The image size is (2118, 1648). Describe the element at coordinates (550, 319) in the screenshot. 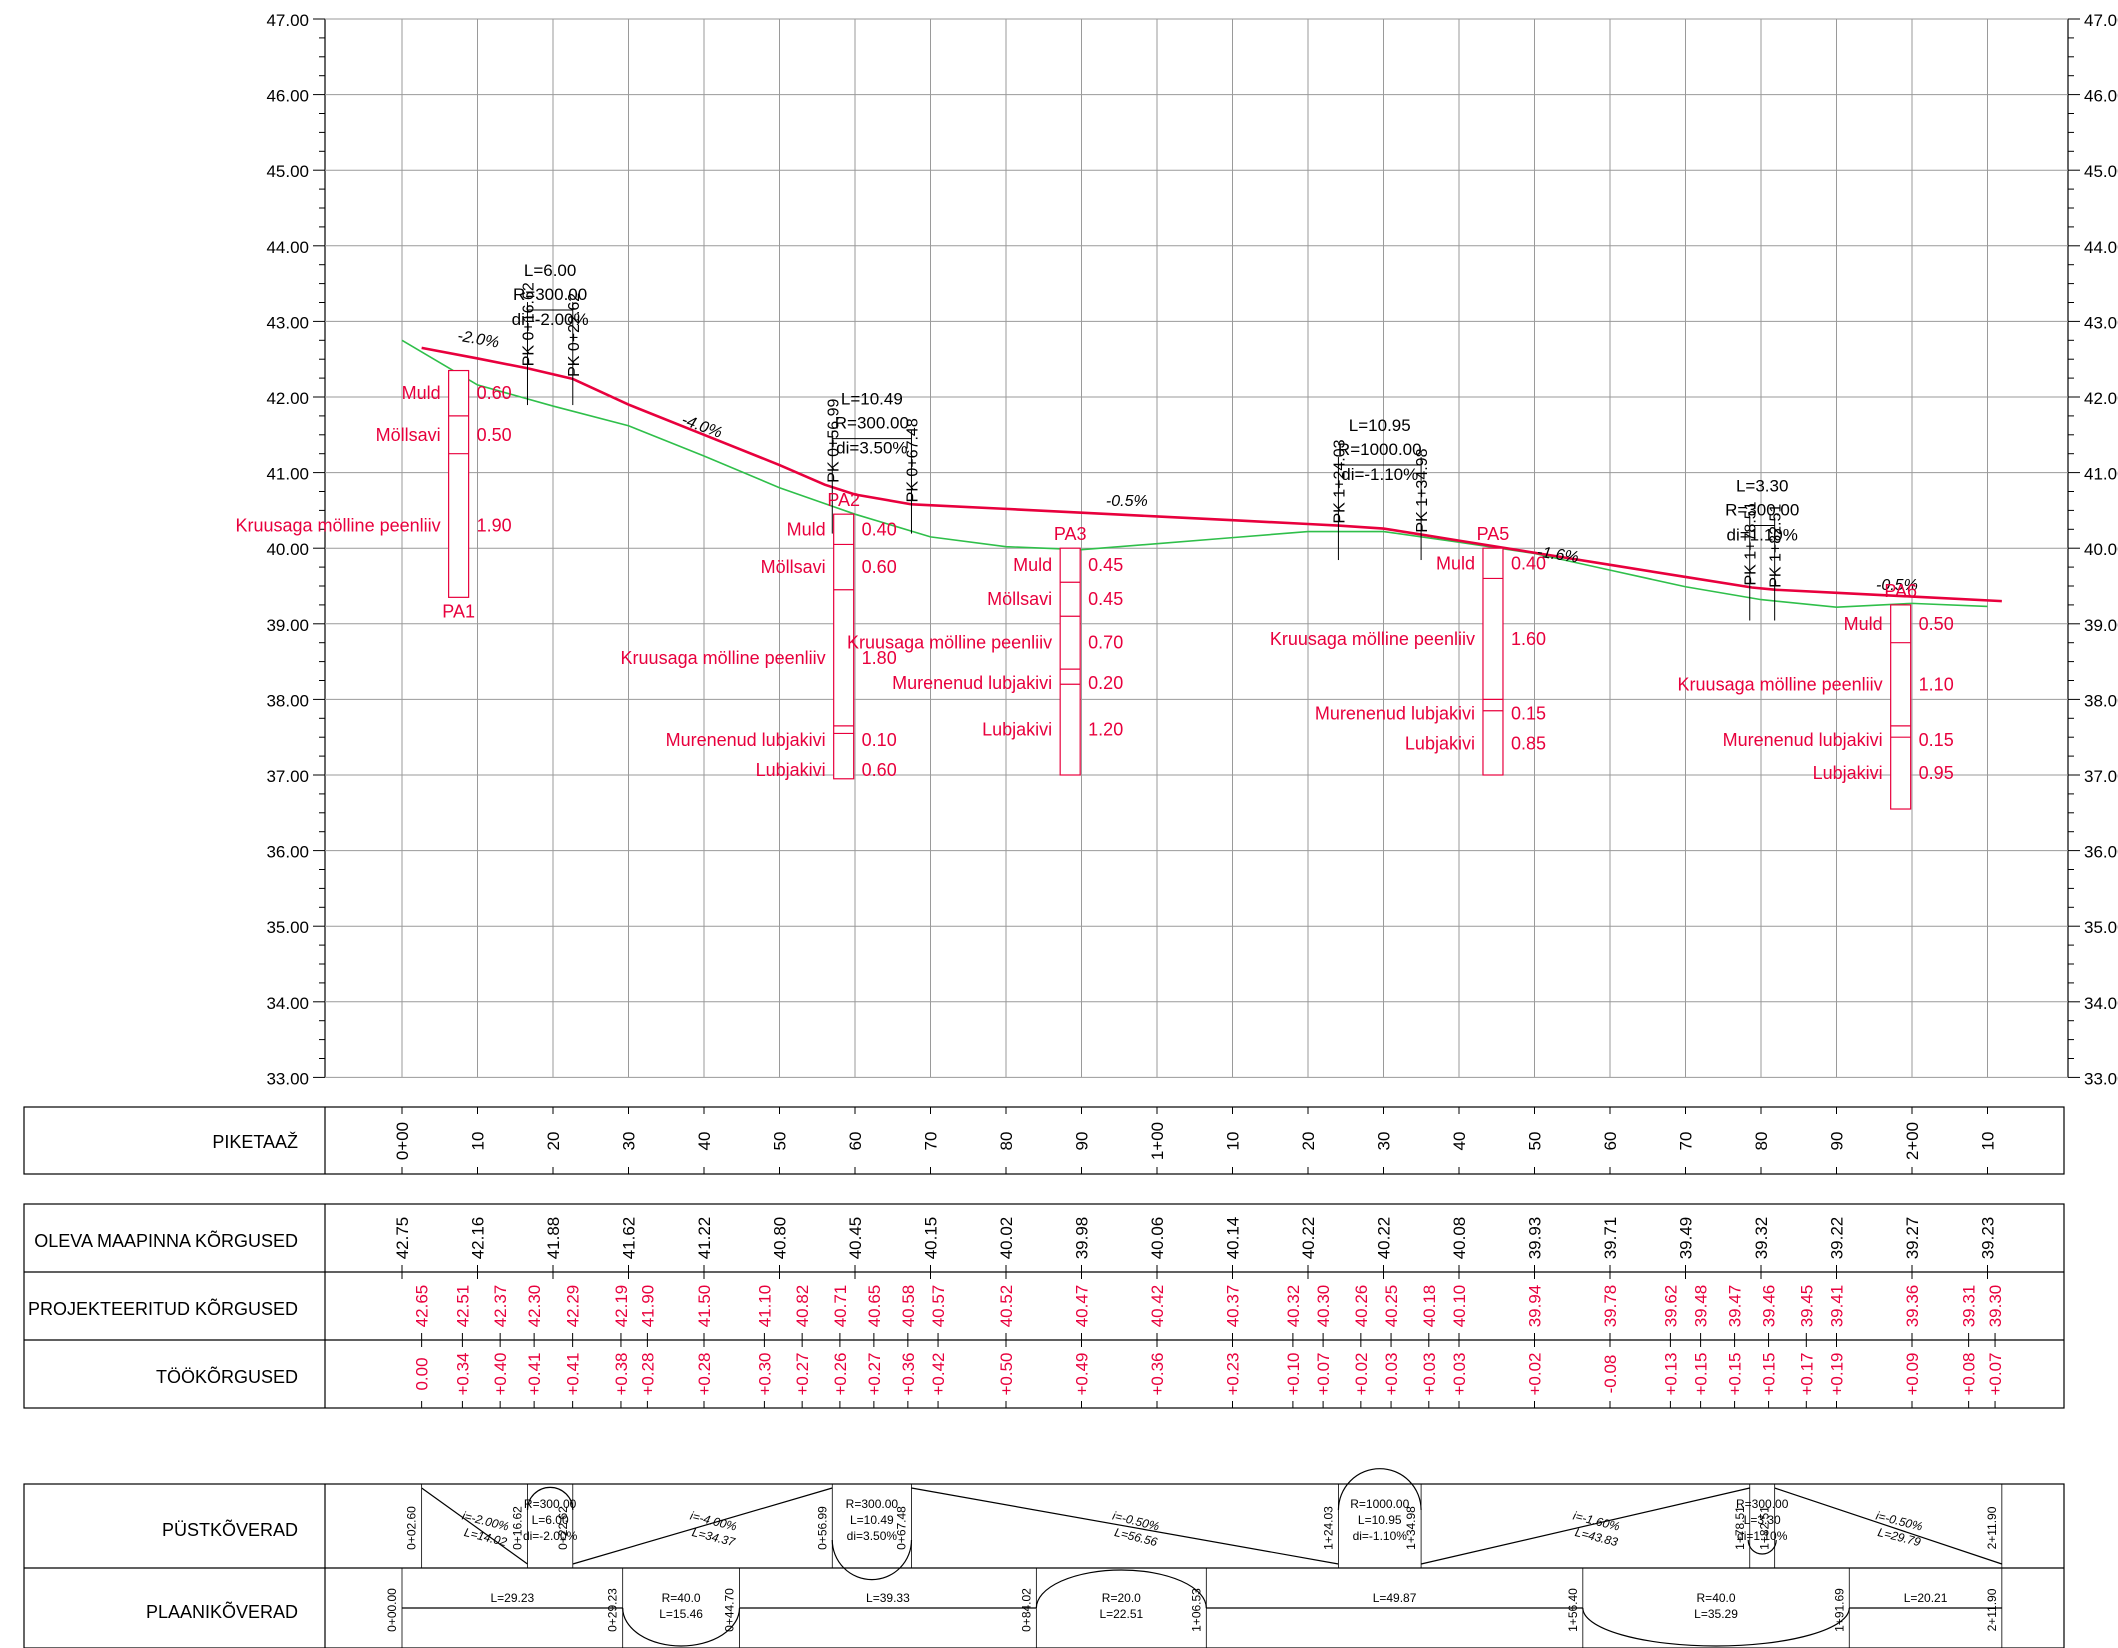

I see `curve-grade-diff-label: di=-2.00%` at that location.